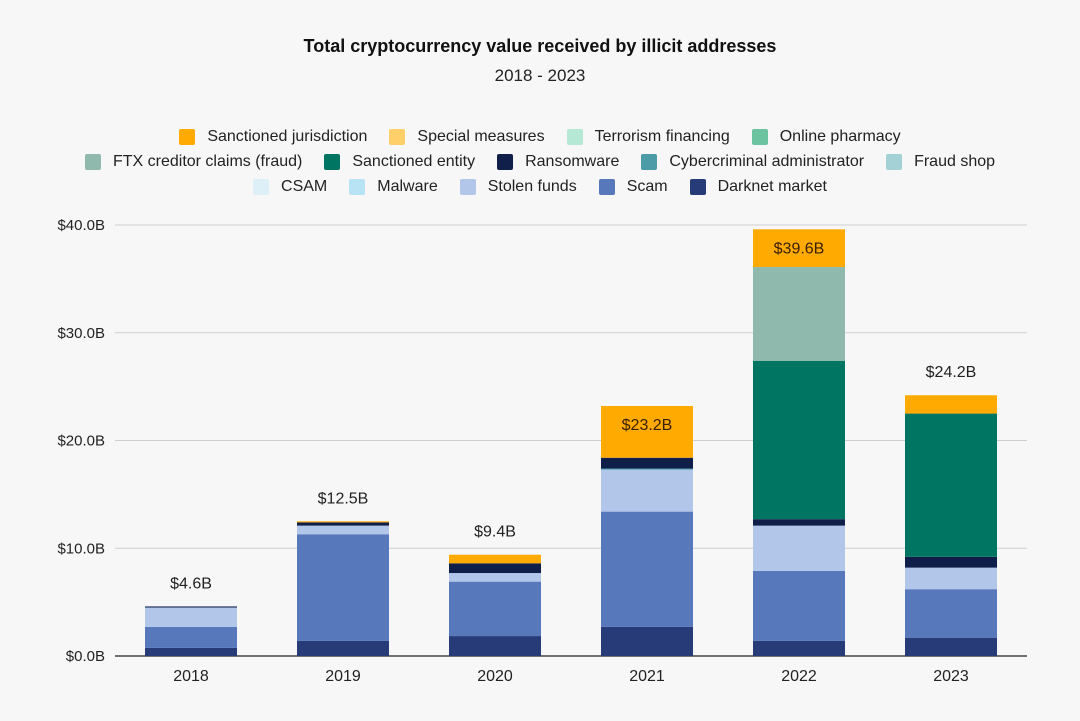  I want to click on legend-item: Darknet market, so click(758, 186).